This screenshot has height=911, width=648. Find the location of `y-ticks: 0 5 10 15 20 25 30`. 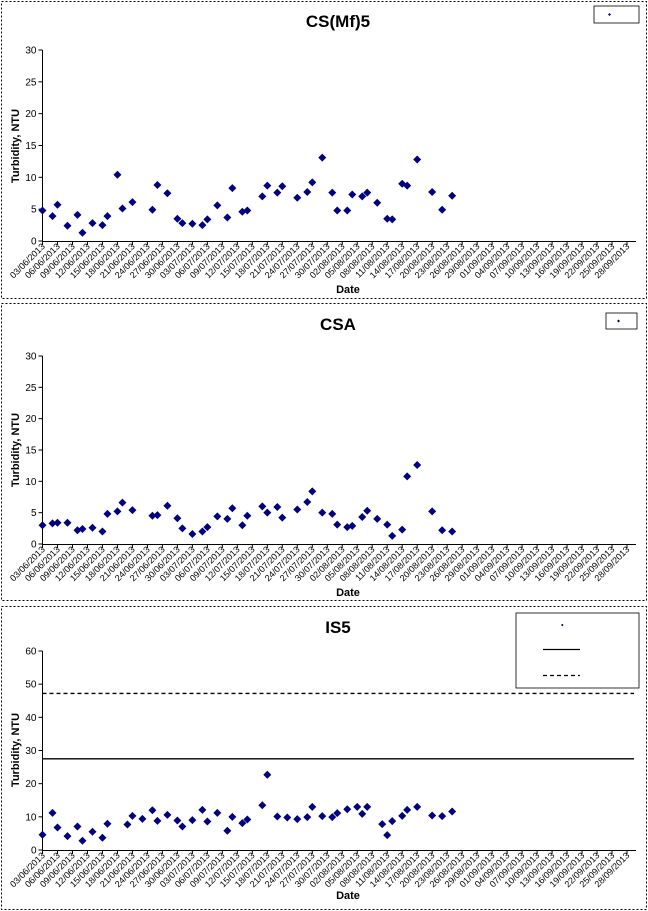

y-ticks: 0 5 10 15 20 25 30 is located at coordinates (34, 451).